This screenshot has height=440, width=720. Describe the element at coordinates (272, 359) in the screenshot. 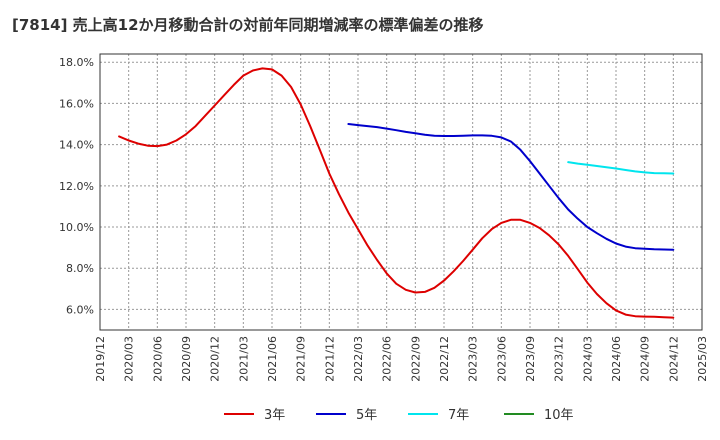

I see `x-tick-label: 2021/06` at that location.